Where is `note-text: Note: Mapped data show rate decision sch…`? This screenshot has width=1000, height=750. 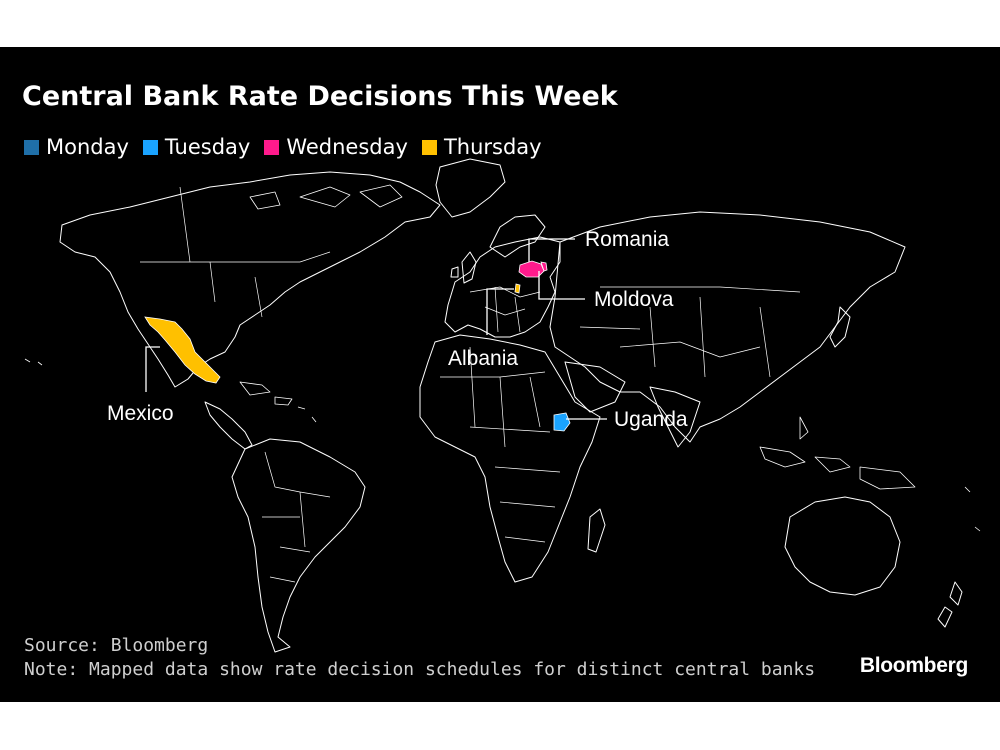 note-text: Note: Mapped data show rate decision sch… is located at coordinates (420, 669).